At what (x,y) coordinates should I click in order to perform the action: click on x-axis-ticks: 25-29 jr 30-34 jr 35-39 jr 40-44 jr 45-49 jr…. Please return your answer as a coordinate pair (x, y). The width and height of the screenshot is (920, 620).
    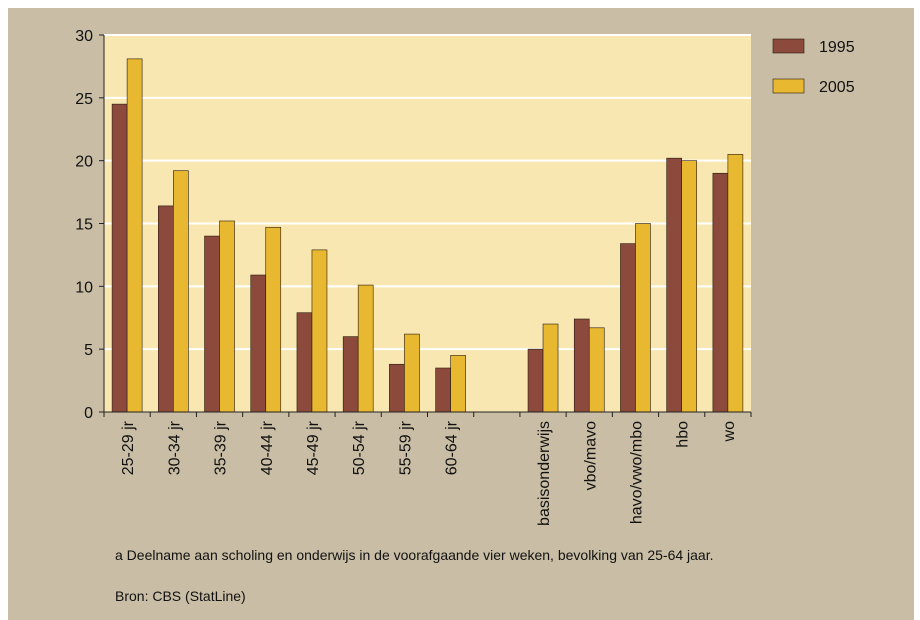
    Looking at the image, I should click on (427, 469).